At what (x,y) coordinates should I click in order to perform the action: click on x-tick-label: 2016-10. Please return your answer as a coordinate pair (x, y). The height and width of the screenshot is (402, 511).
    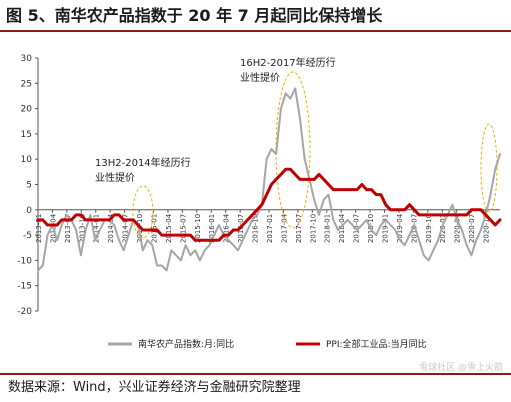
    Looking at the image, I should click on (256, 228).